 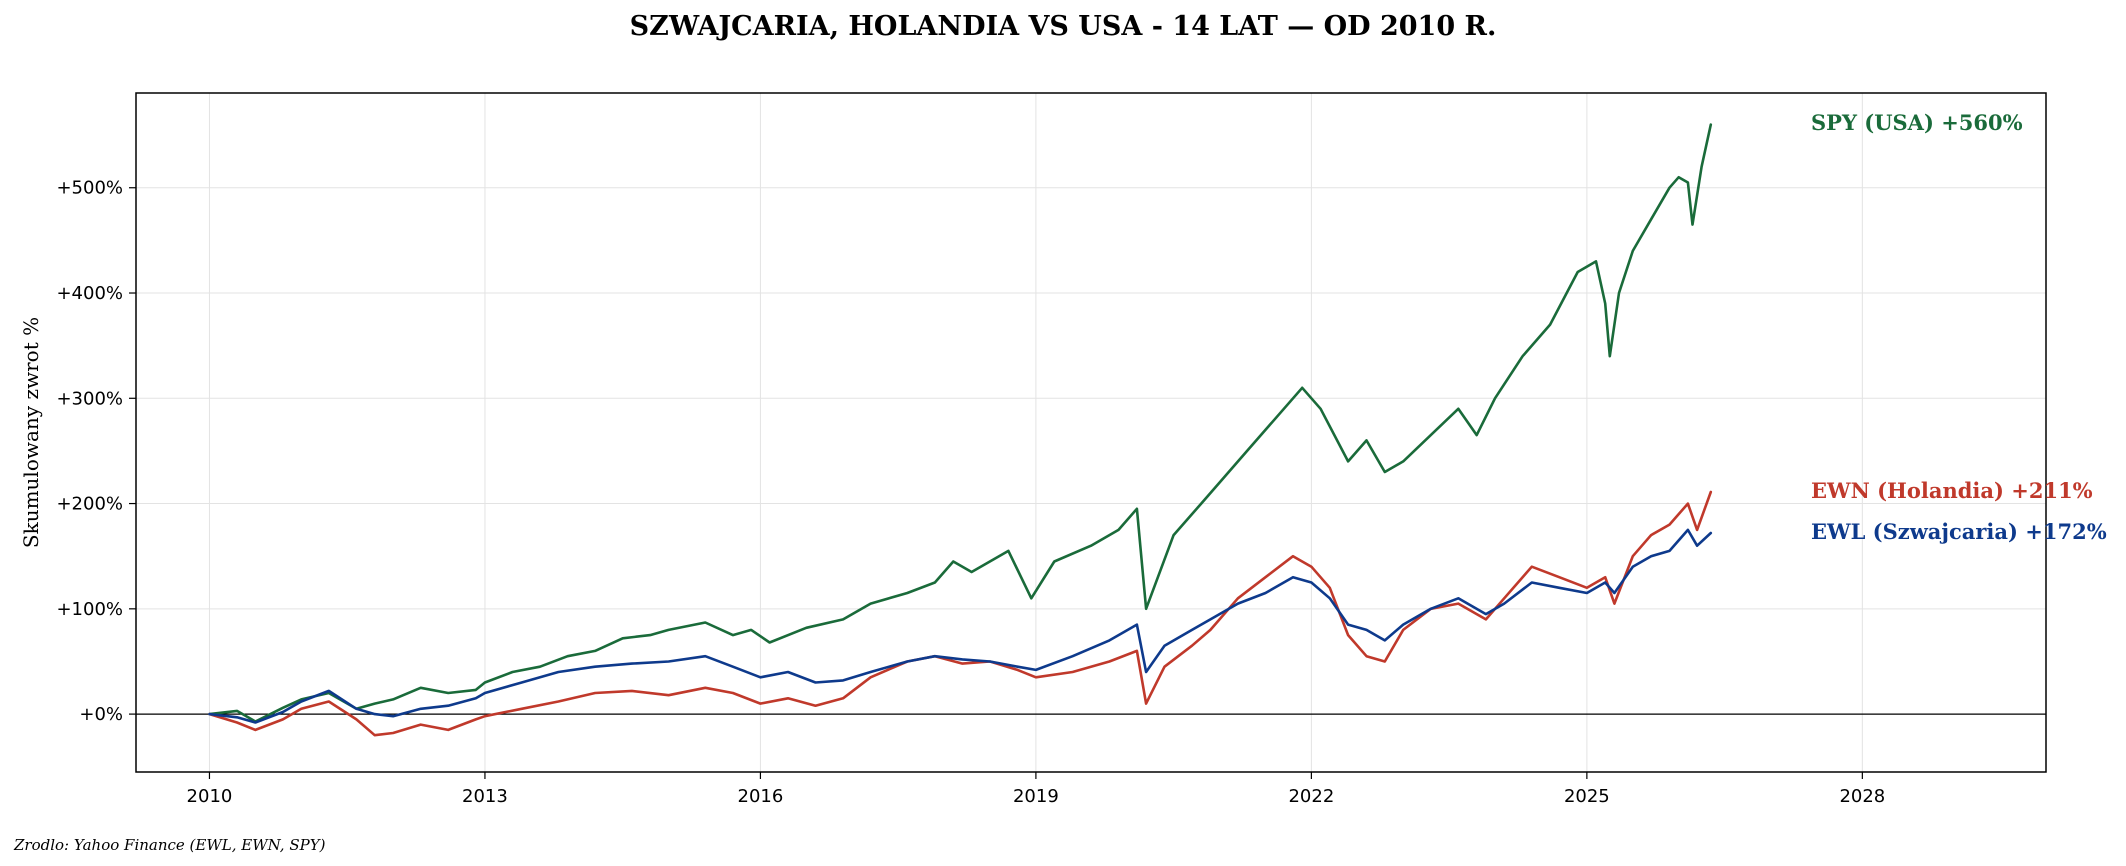 What do you see at coordinates (89, 188) in the screenshot?
I see `y-tick-label: +500%` at bounding box center [89, 188].